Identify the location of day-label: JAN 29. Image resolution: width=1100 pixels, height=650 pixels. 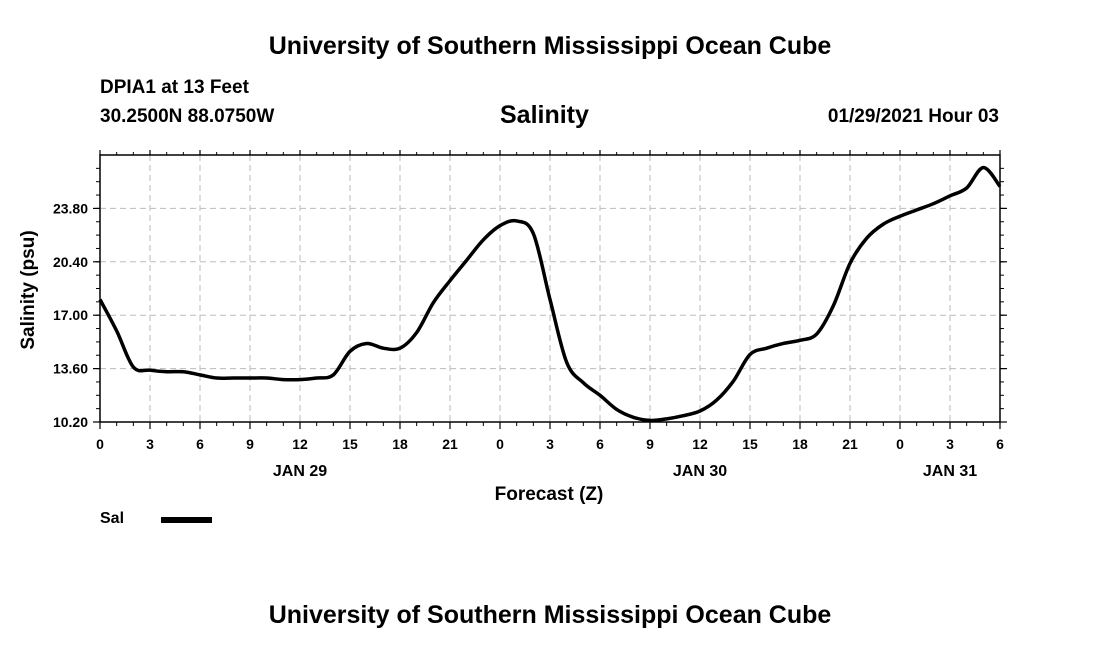
(300, 471).